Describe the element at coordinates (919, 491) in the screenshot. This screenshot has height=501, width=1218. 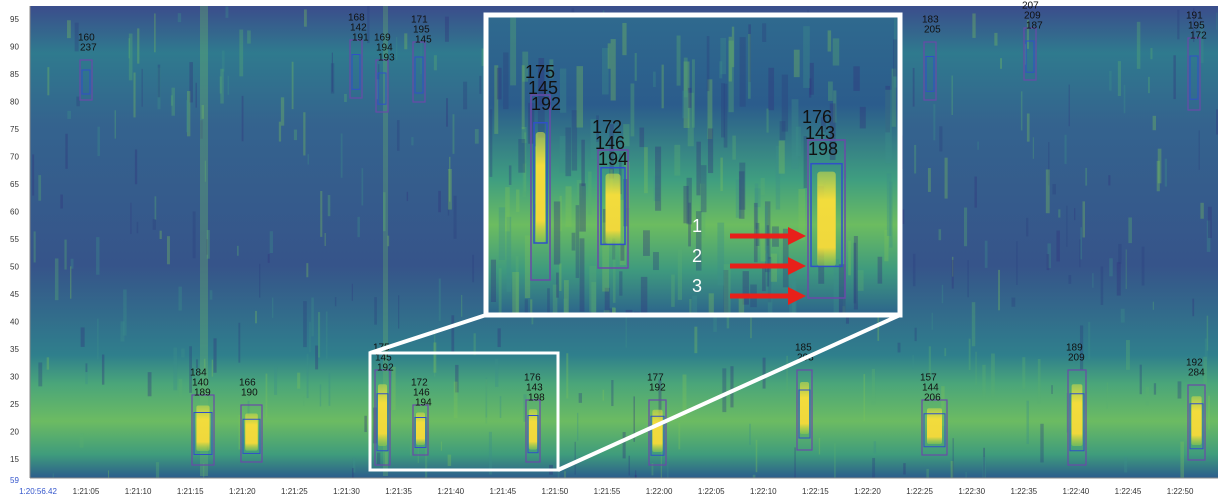
I see `x-tick-label: 1:22:25` at that location.